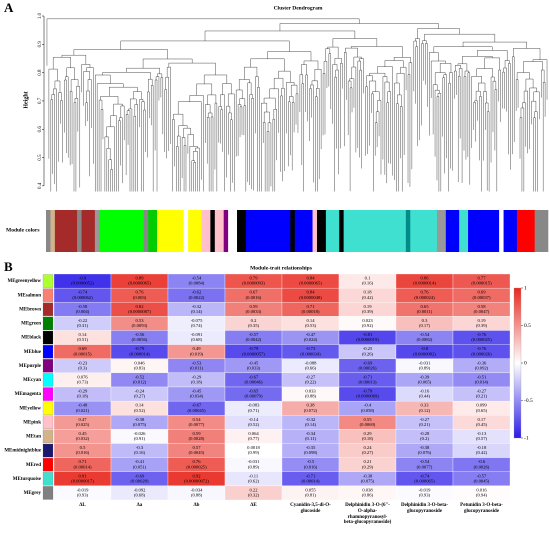 The width and height of the screenshot is (550, 533). I want to click on cell-value: -0.48, so click(83, 405).